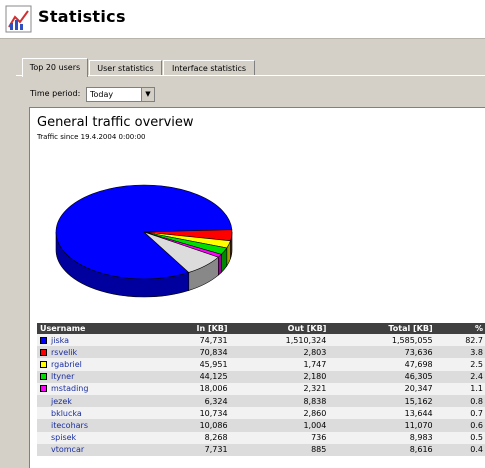 The height and width of the screenshot is (468, 485). Describe the element at coordinates (382, 340) in the screenshot. I see `cell-total: 1,585,055` at that location.